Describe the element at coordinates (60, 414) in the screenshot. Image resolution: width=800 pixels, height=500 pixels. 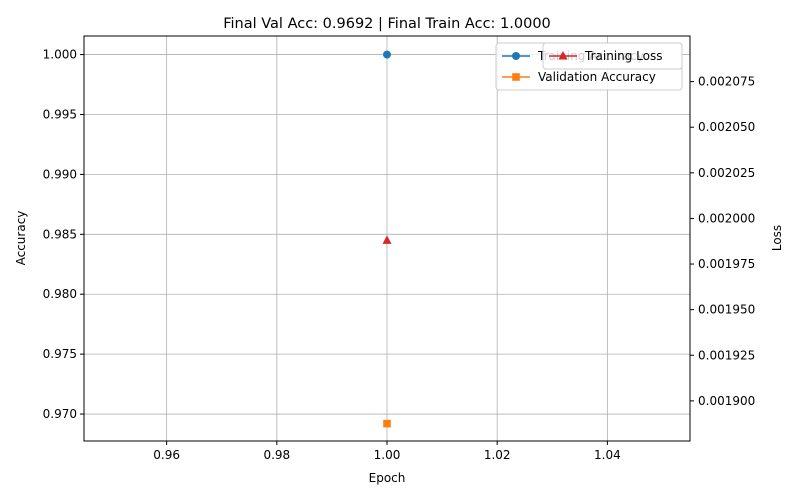
I see `y-tick-label: 0.970` at that location.